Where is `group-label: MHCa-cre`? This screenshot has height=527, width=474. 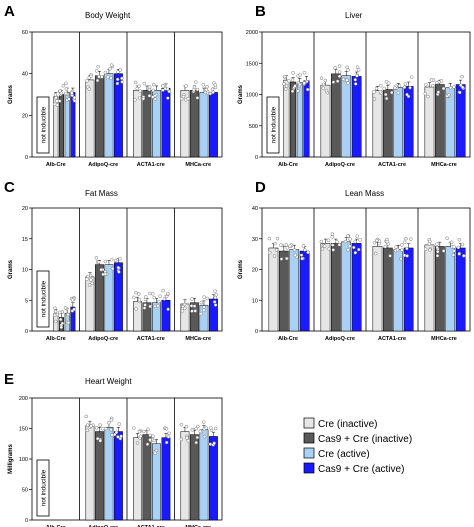 group-label: MHCa-cre is located at coordinates (444, 339).